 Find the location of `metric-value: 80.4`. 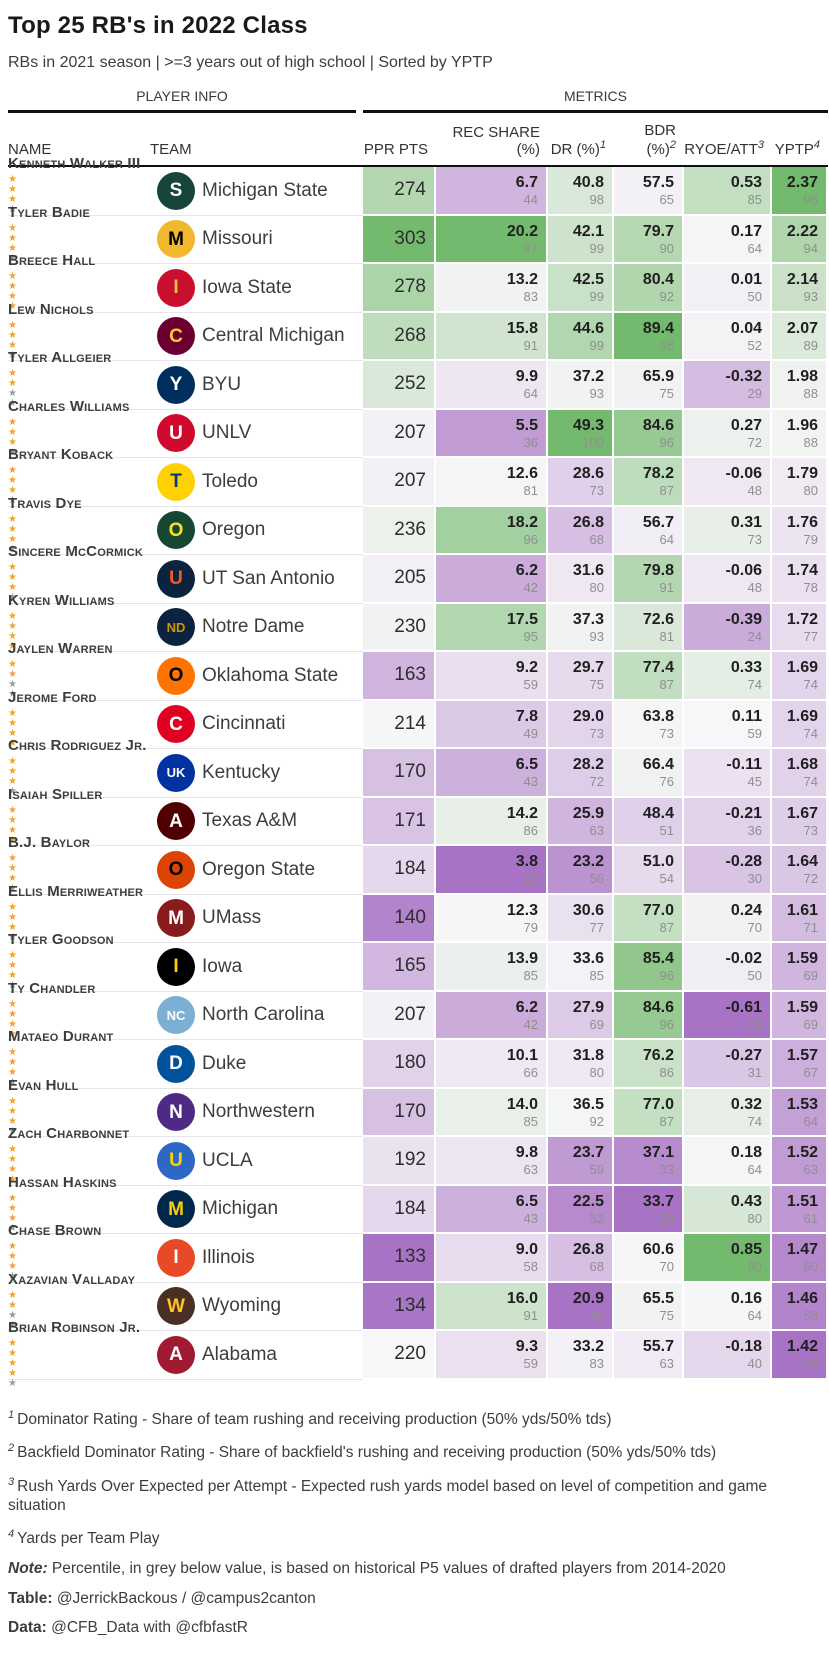

metric-value: 80.4 is located at coordinates (658, 280).